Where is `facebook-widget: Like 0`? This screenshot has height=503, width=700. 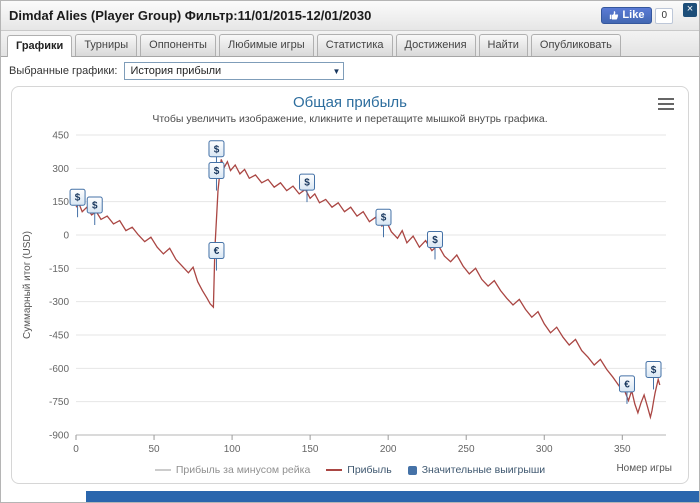
facebook-widget: Like 0 is located at coordinates (637, 15).